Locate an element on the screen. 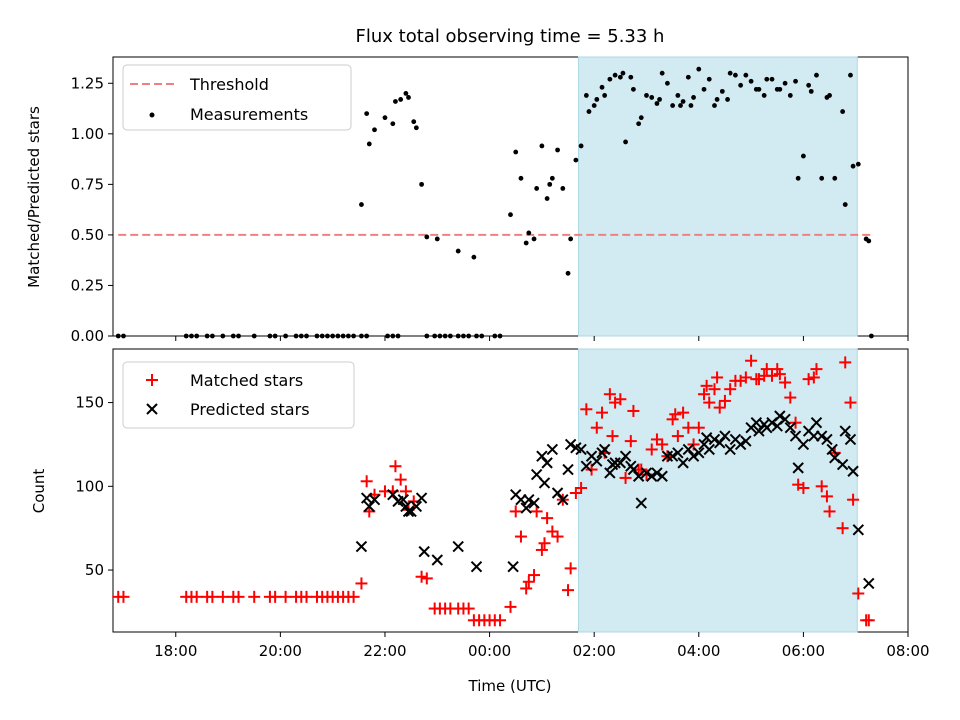  ratio-y-tick-label: 1.25 is located at coordinates (87, 83).